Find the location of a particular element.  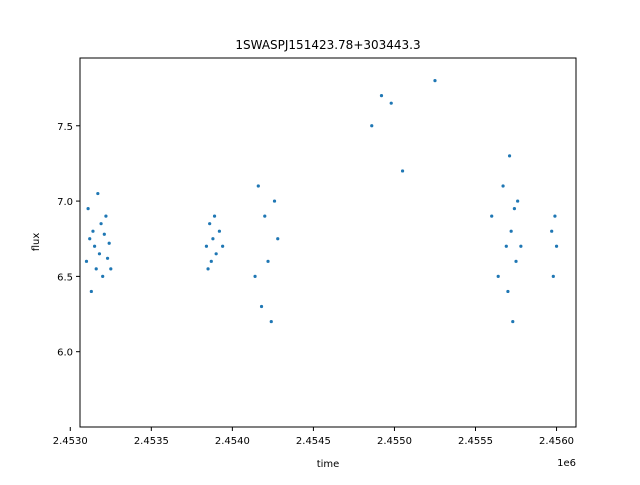

x-tick-label: 2.4530 is located at coordinates (70, 441).